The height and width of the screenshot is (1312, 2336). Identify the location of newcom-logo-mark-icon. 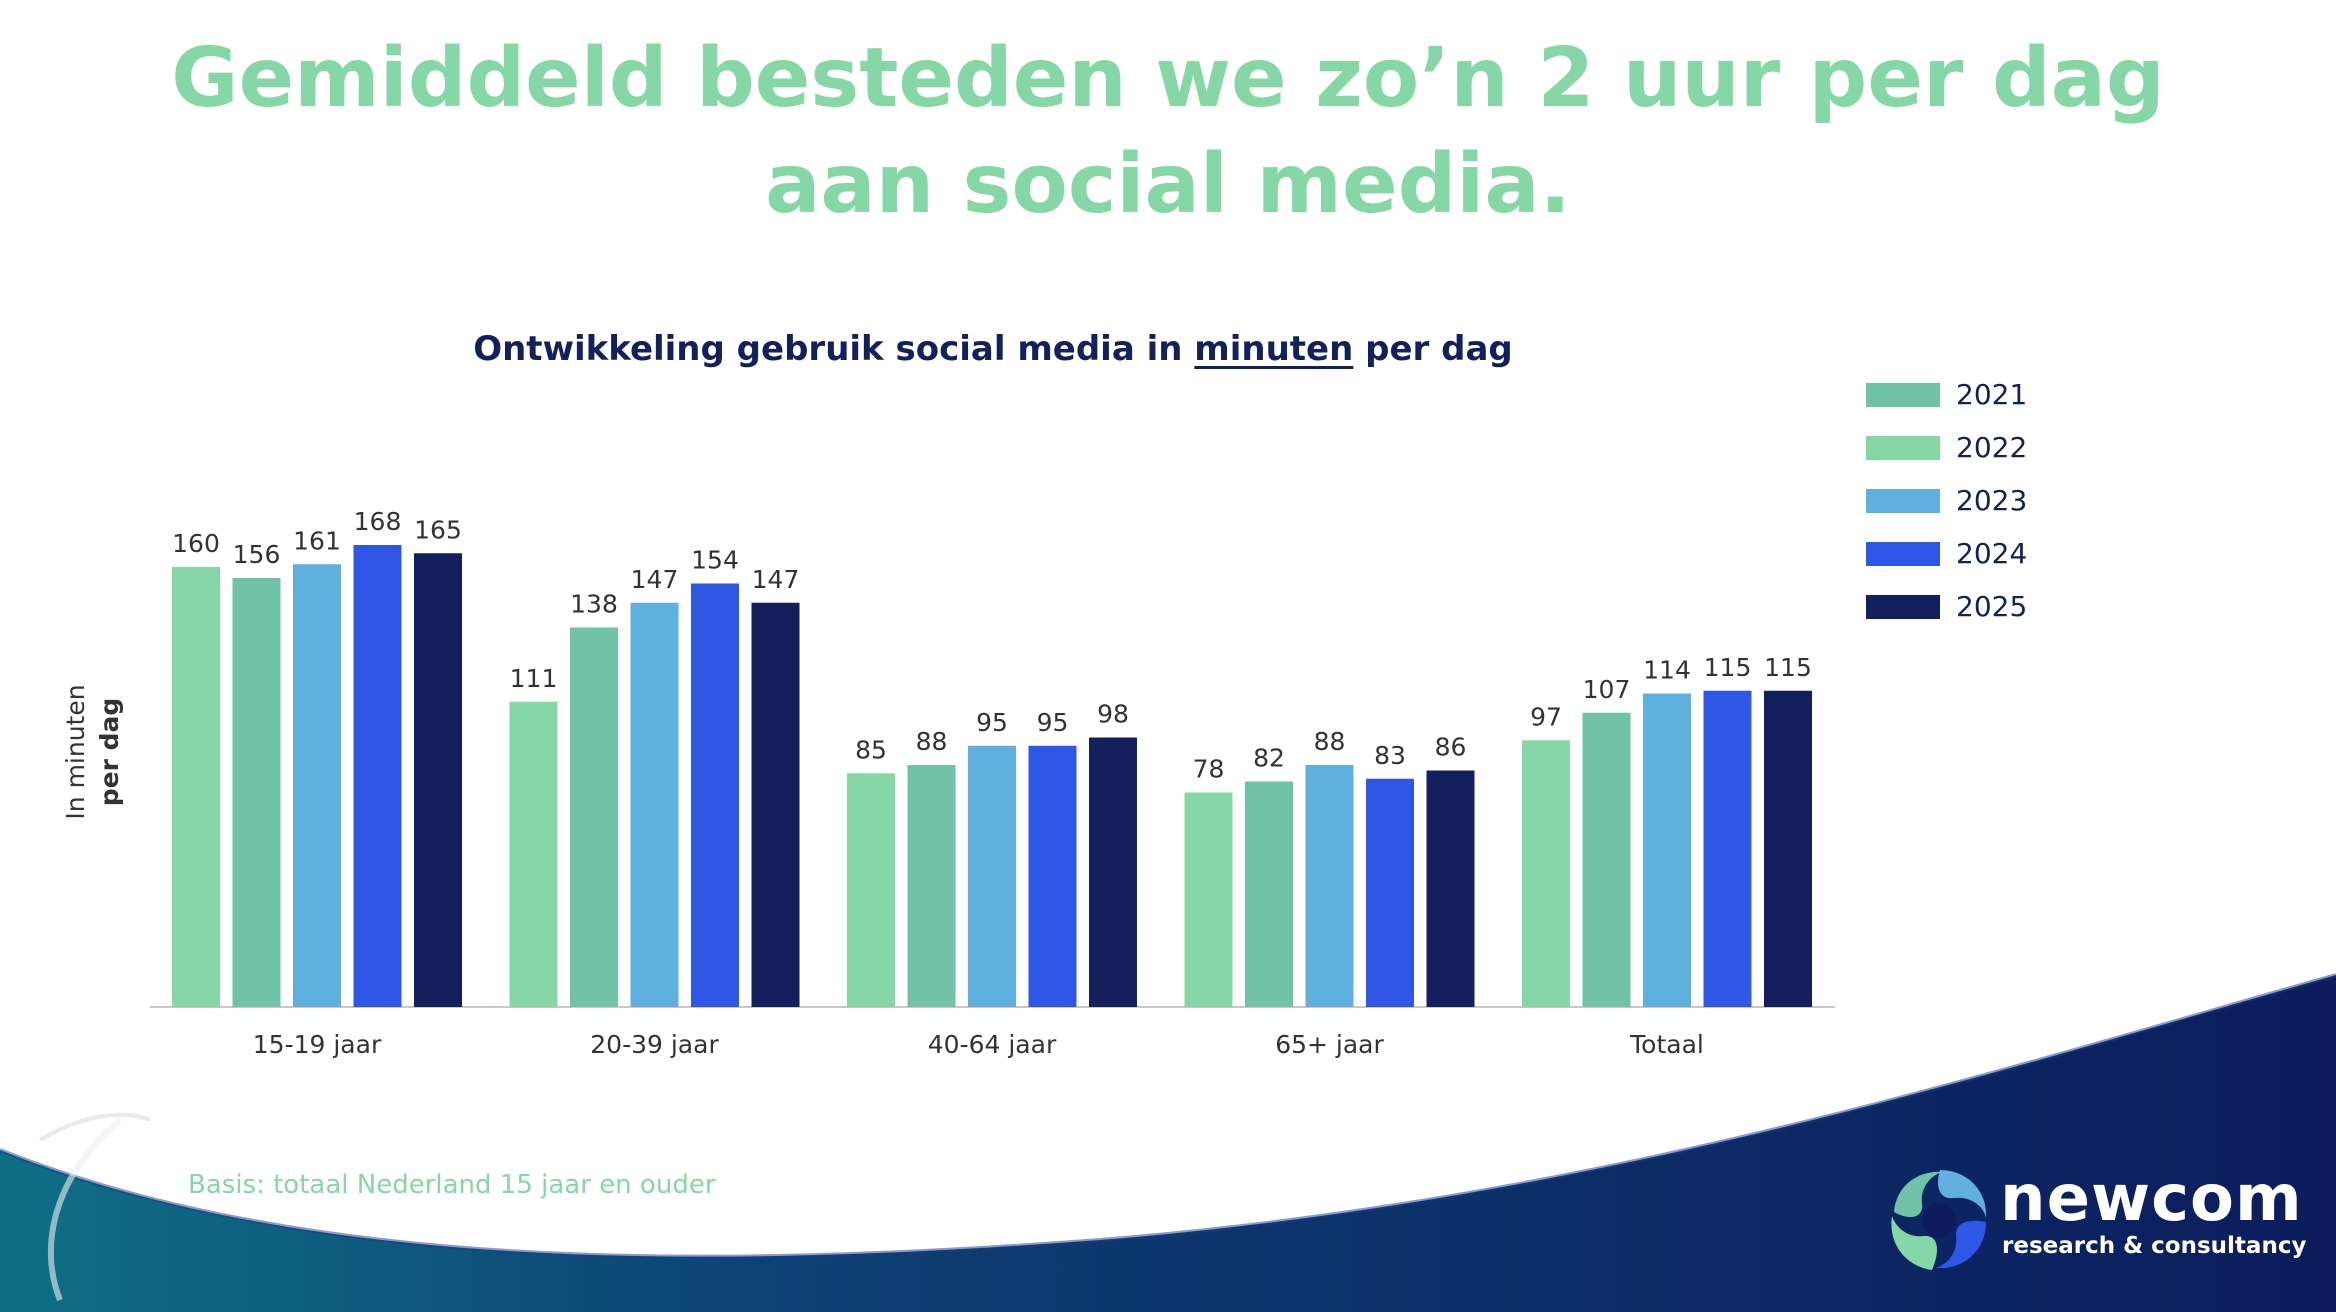
(1939, 1220).